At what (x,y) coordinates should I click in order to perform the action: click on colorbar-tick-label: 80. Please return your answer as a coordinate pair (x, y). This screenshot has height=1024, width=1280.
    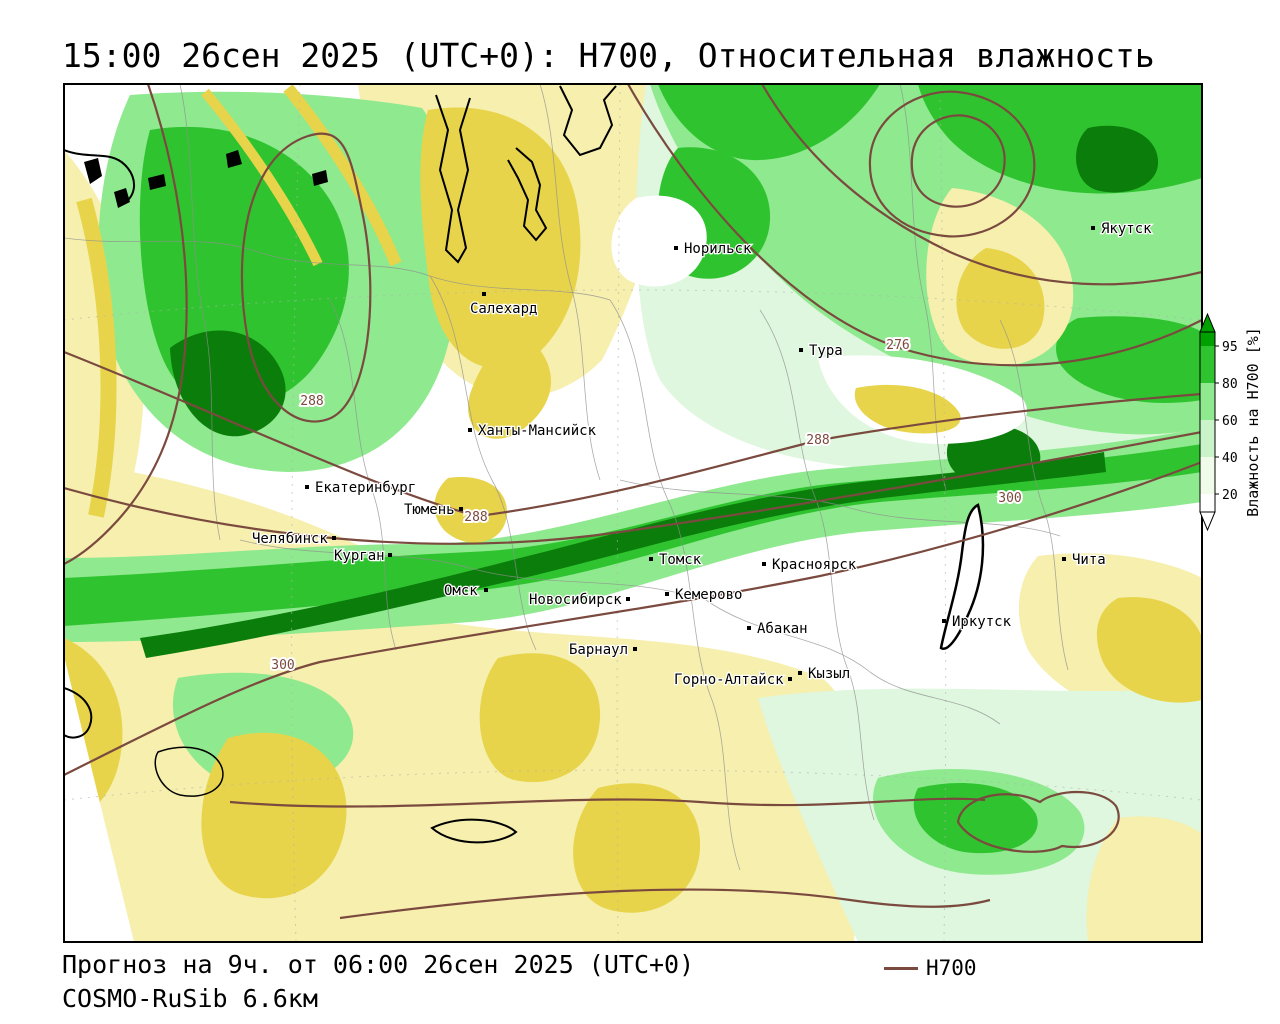
    Looking at the image, I should click on (1230, 384).